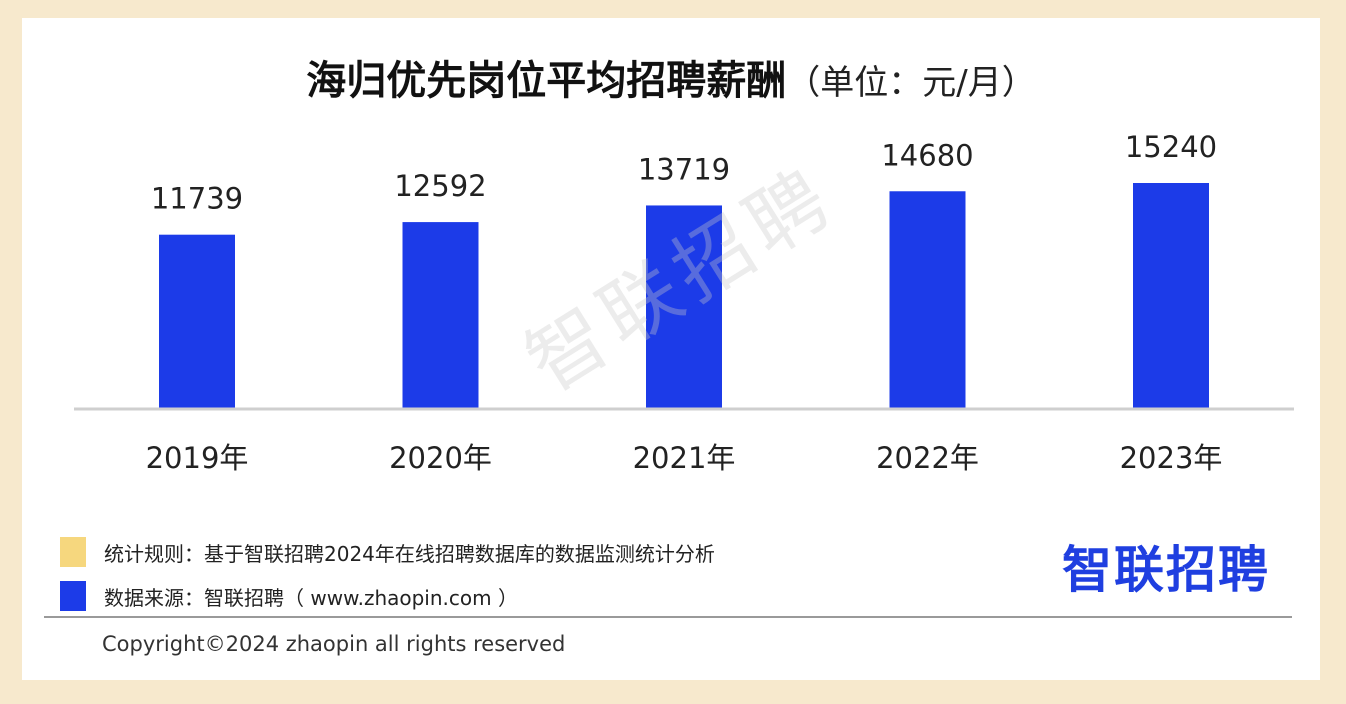  I want to click on category-label: 2022年, so click(927, 458).